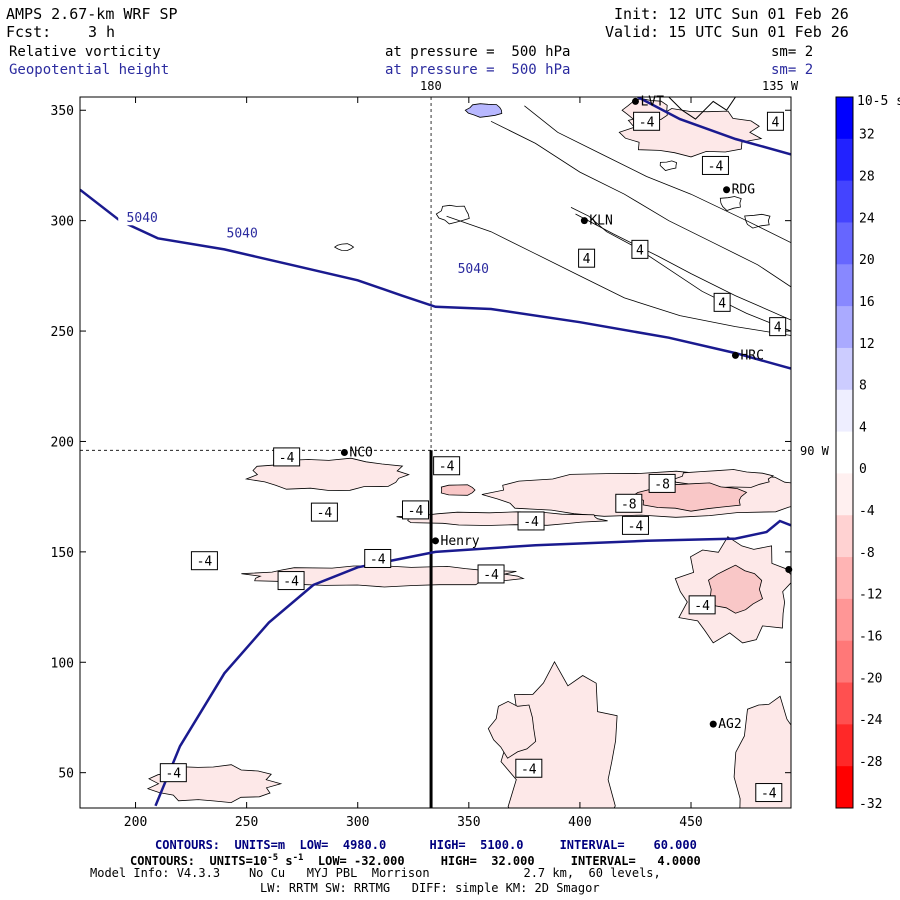 This screenshot has width=900, height=900. I want to click on colorbar-tick-label: -8, so click(867, 553).